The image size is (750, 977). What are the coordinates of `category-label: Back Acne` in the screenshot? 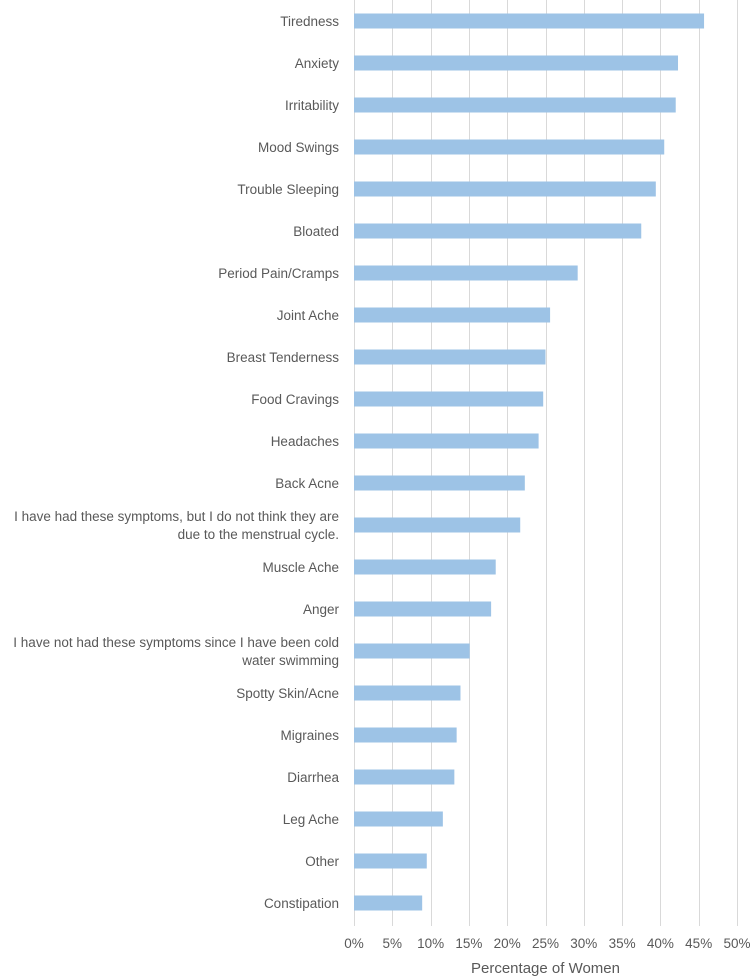 It's located at (307, 483).